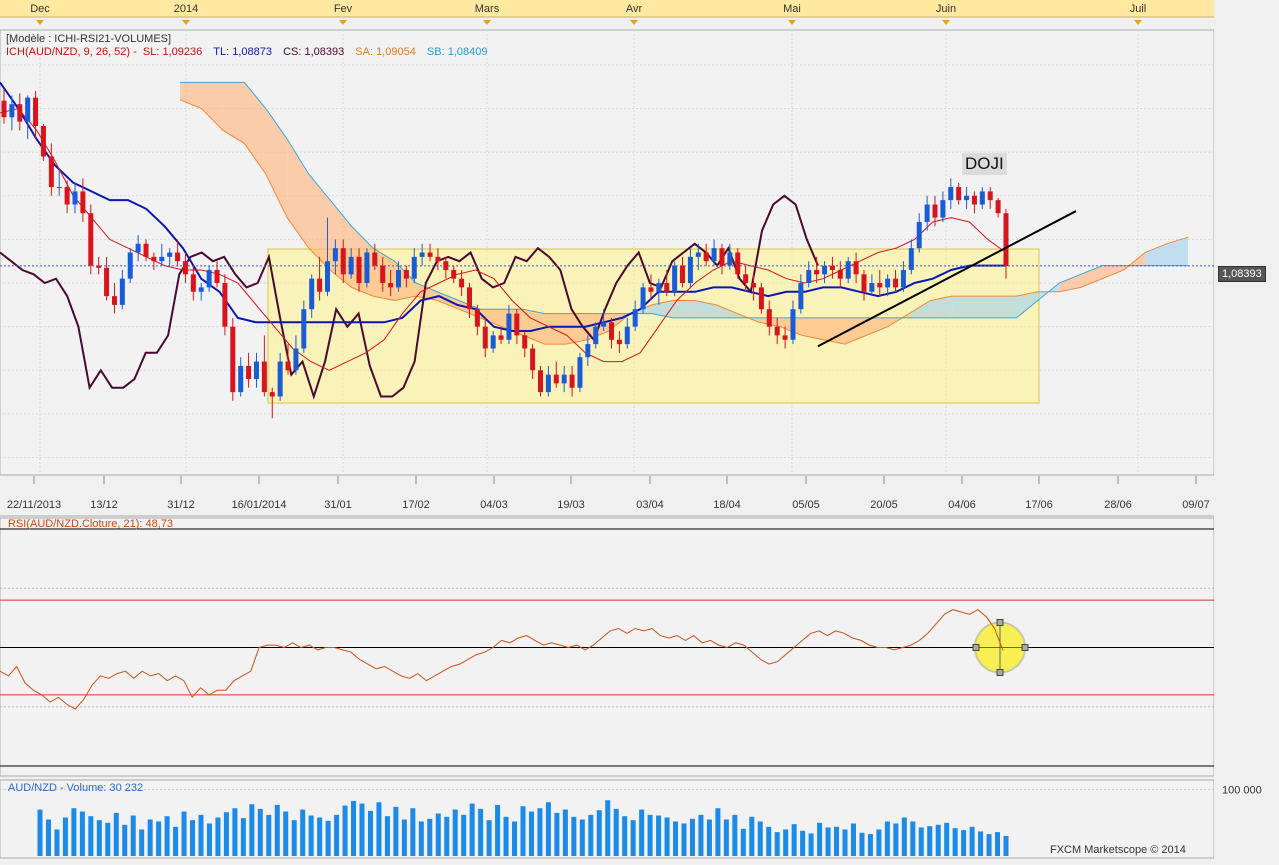 This screenshot has width=1279, height=865. I want to click on support-trendline, so click(947, 279).